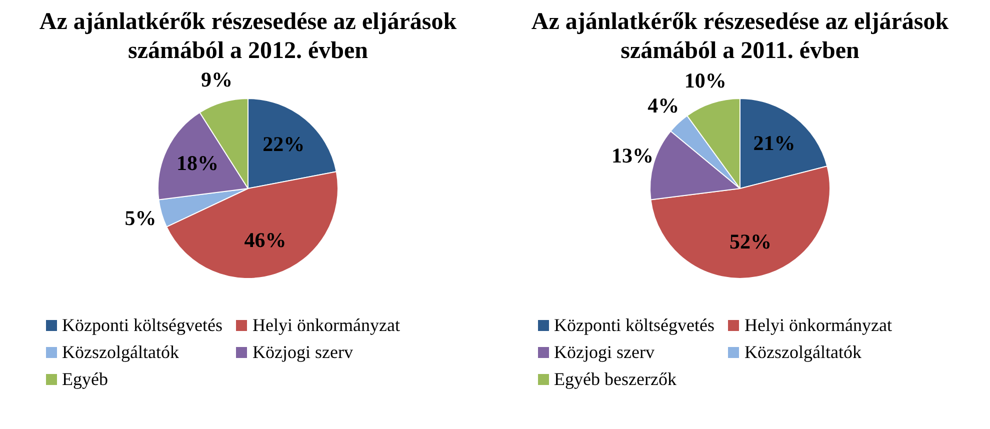 This screenshot has width=990, height=429. What do you see at coordinates (774, 142) in the screenshot?
I see `data-label: 21%` at bounding box center [774, 142].